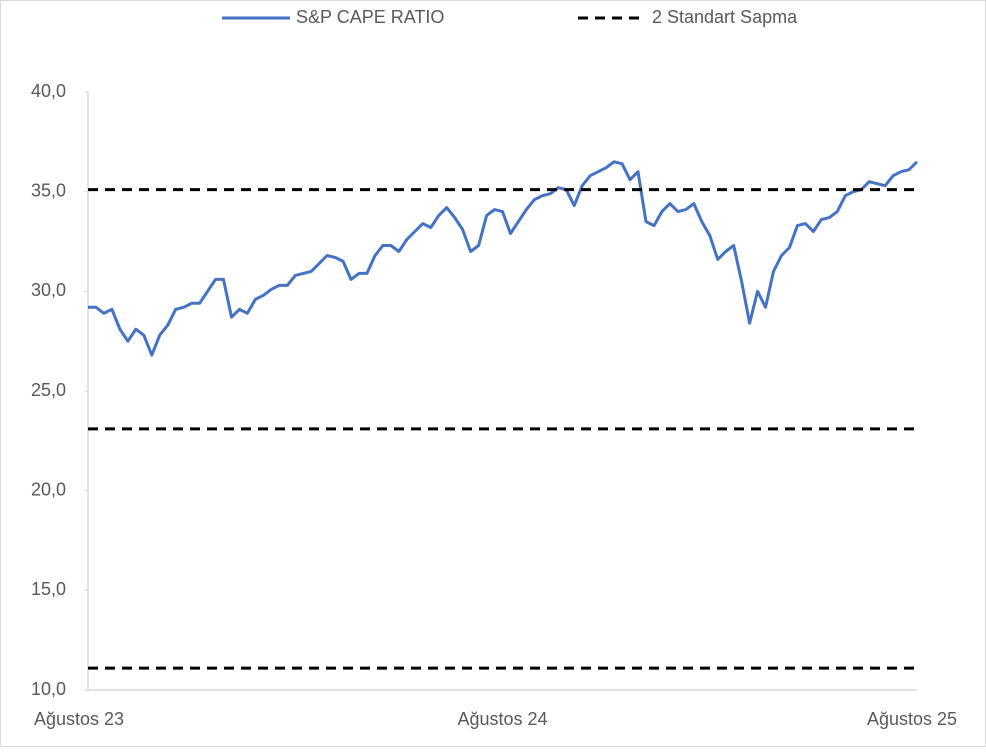  What do you see at coordinates (79, 719) in the screenshot?
I see `x-tick-label: Ağustos 23` at bounding box center [79, 719].